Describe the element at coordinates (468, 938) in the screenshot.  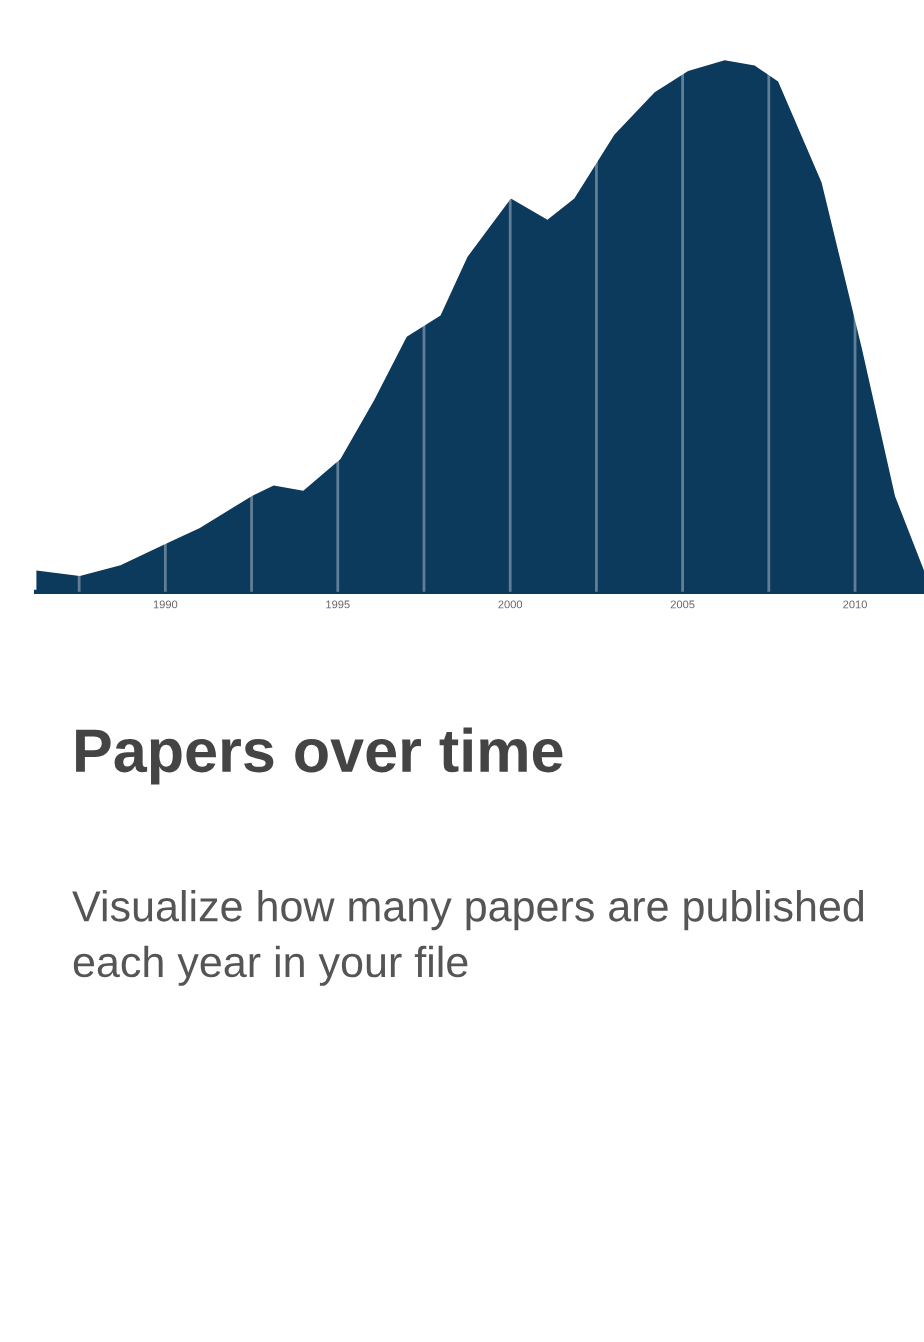
I see `text: Visualize how many papers are published each year in your file` at that location.